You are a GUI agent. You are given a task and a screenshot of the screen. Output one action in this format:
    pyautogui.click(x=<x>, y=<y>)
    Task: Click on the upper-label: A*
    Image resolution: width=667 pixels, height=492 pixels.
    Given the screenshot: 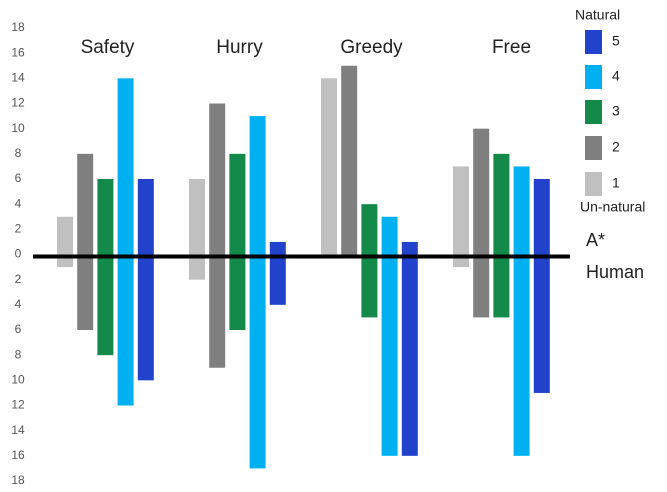 What is the action you would take?
    pyautogui.click(x=595, y=240)
    